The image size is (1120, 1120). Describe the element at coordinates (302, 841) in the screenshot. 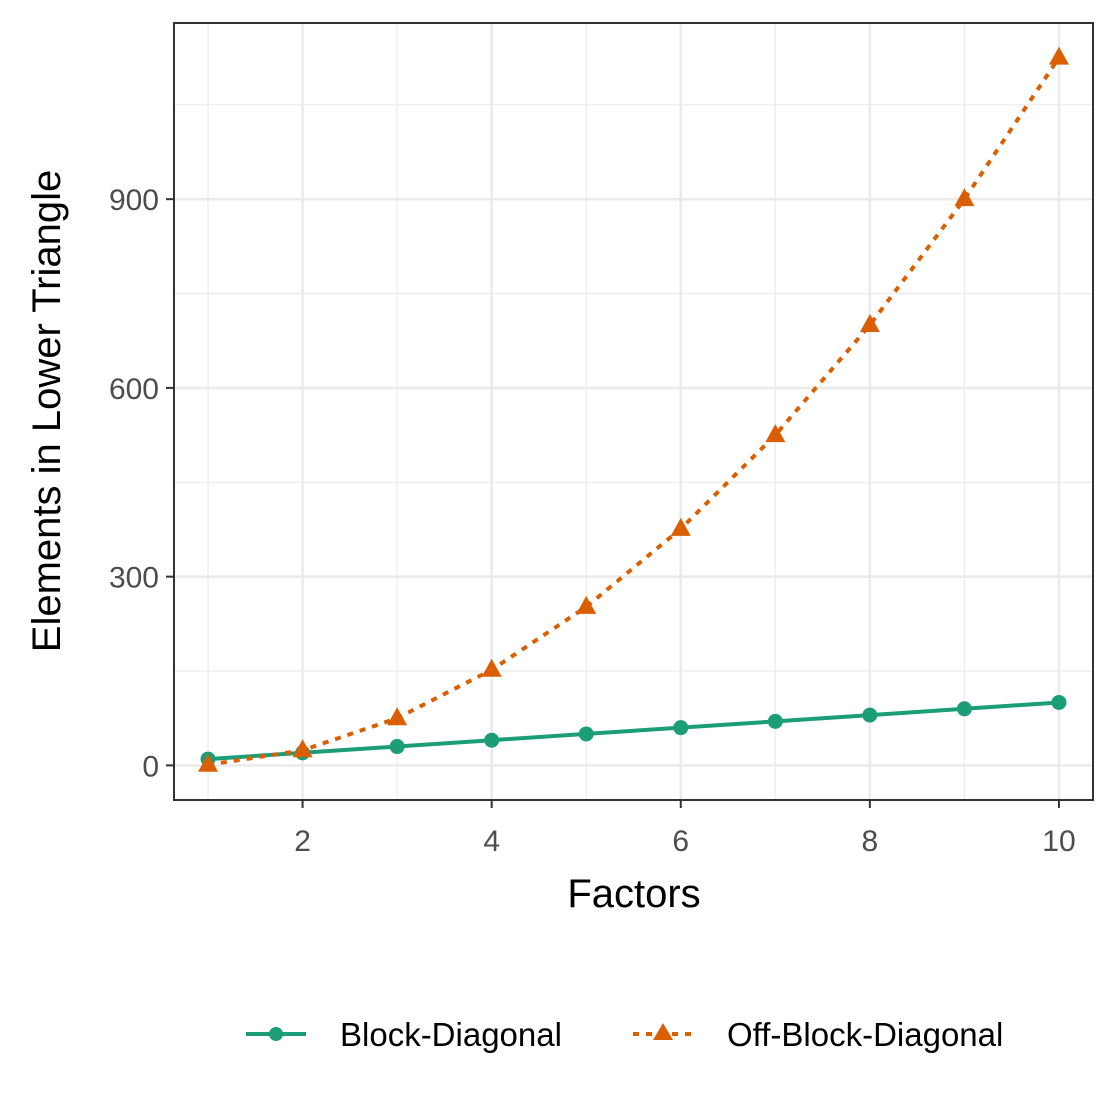

I see `x-tick-label: 2` at that location.